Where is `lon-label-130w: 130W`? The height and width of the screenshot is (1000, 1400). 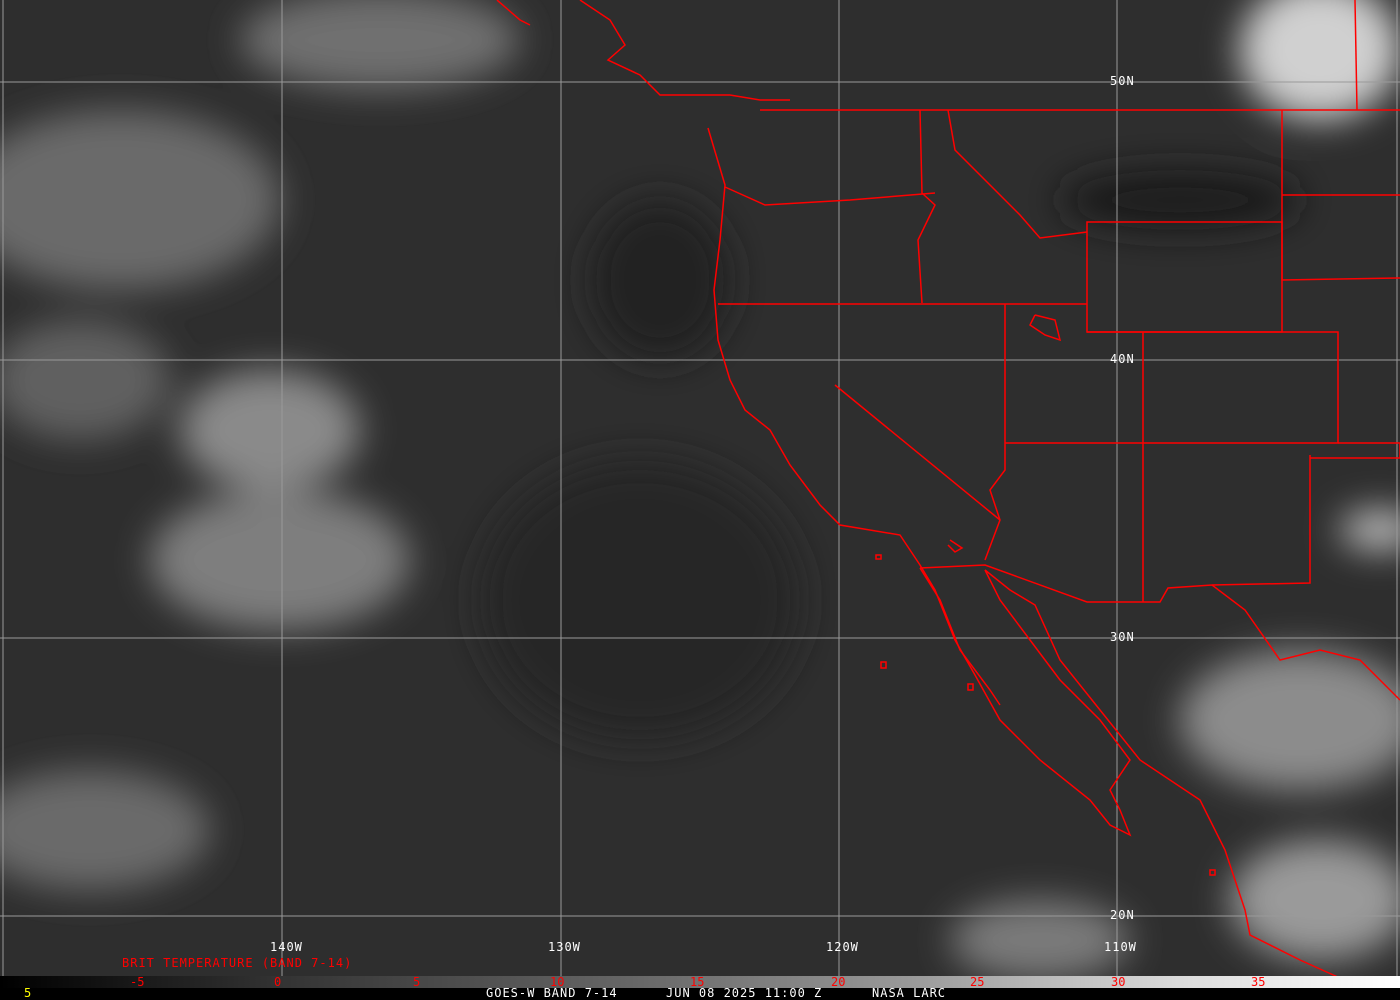 lon-label-130w: 130W is located at coordinates (564, 947).